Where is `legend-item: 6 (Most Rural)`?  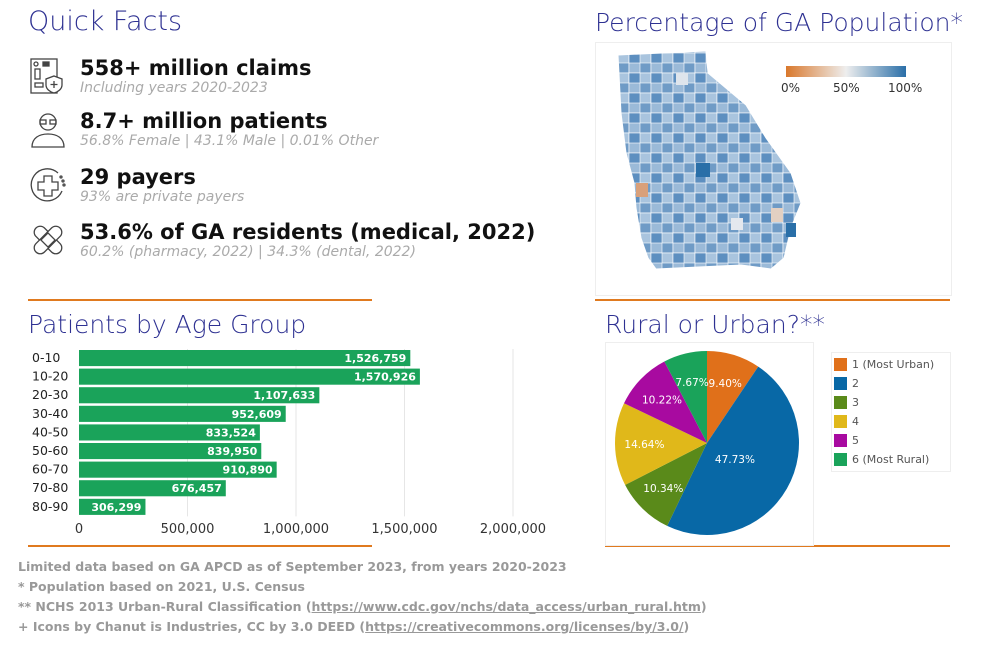 legend-item: 6 (Most Rural) is located at coordinates (892, 459).